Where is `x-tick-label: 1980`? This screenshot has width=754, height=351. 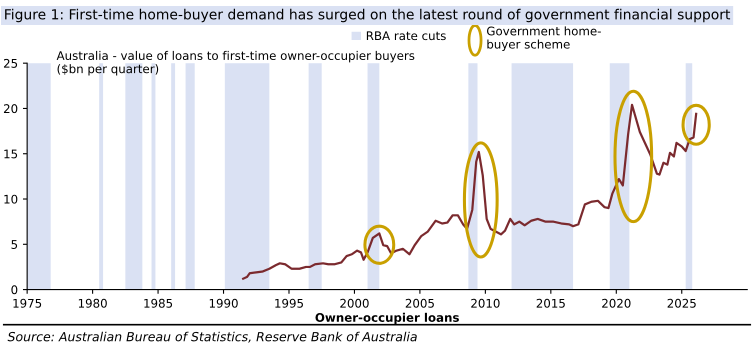 x-tick-label: 1980 is located at coordinates (92, 303).